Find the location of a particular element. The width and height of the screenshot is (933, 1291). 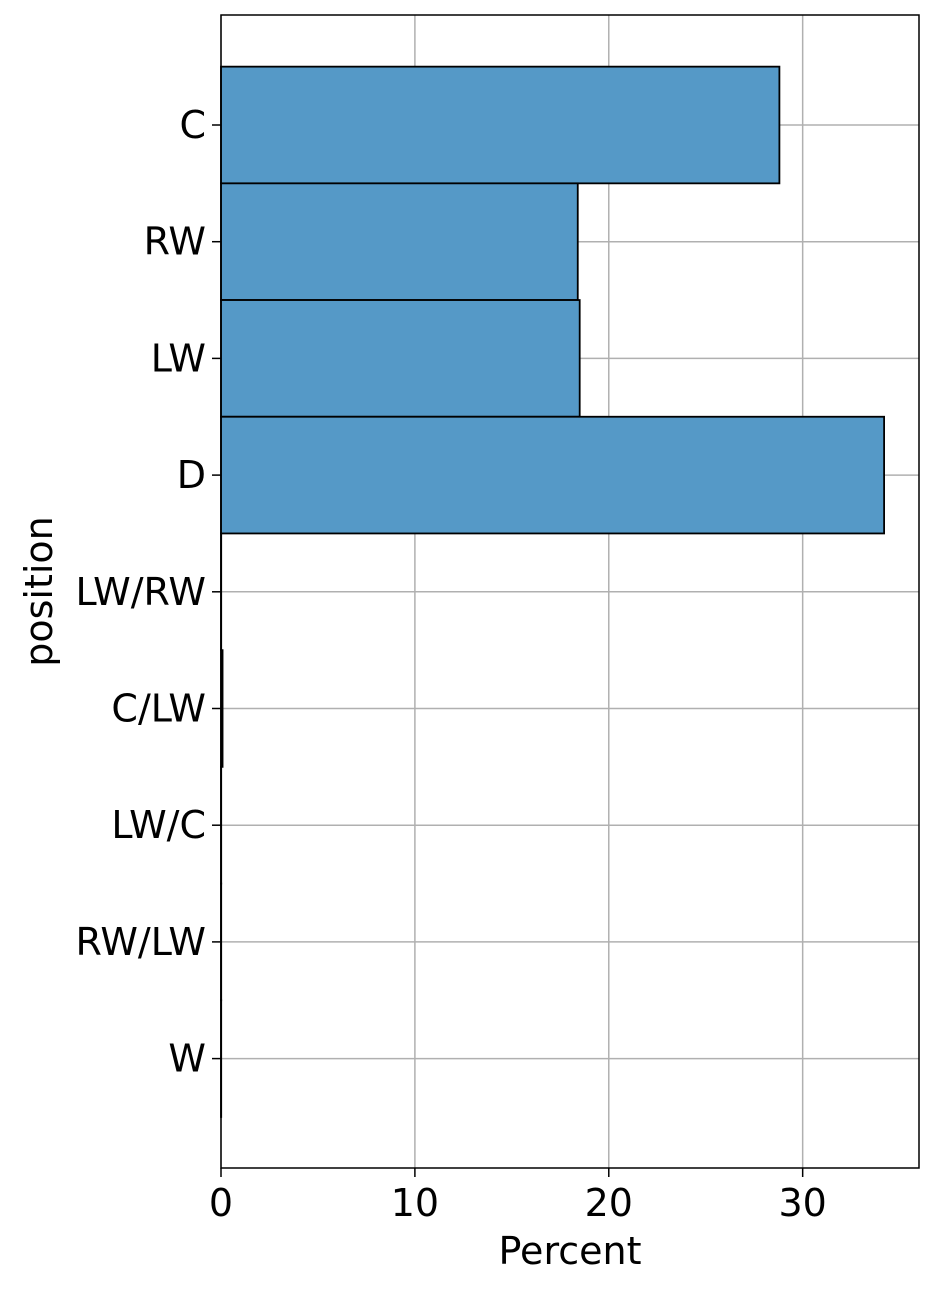

y-tick-label: LW is located at coordinates (178, 358).